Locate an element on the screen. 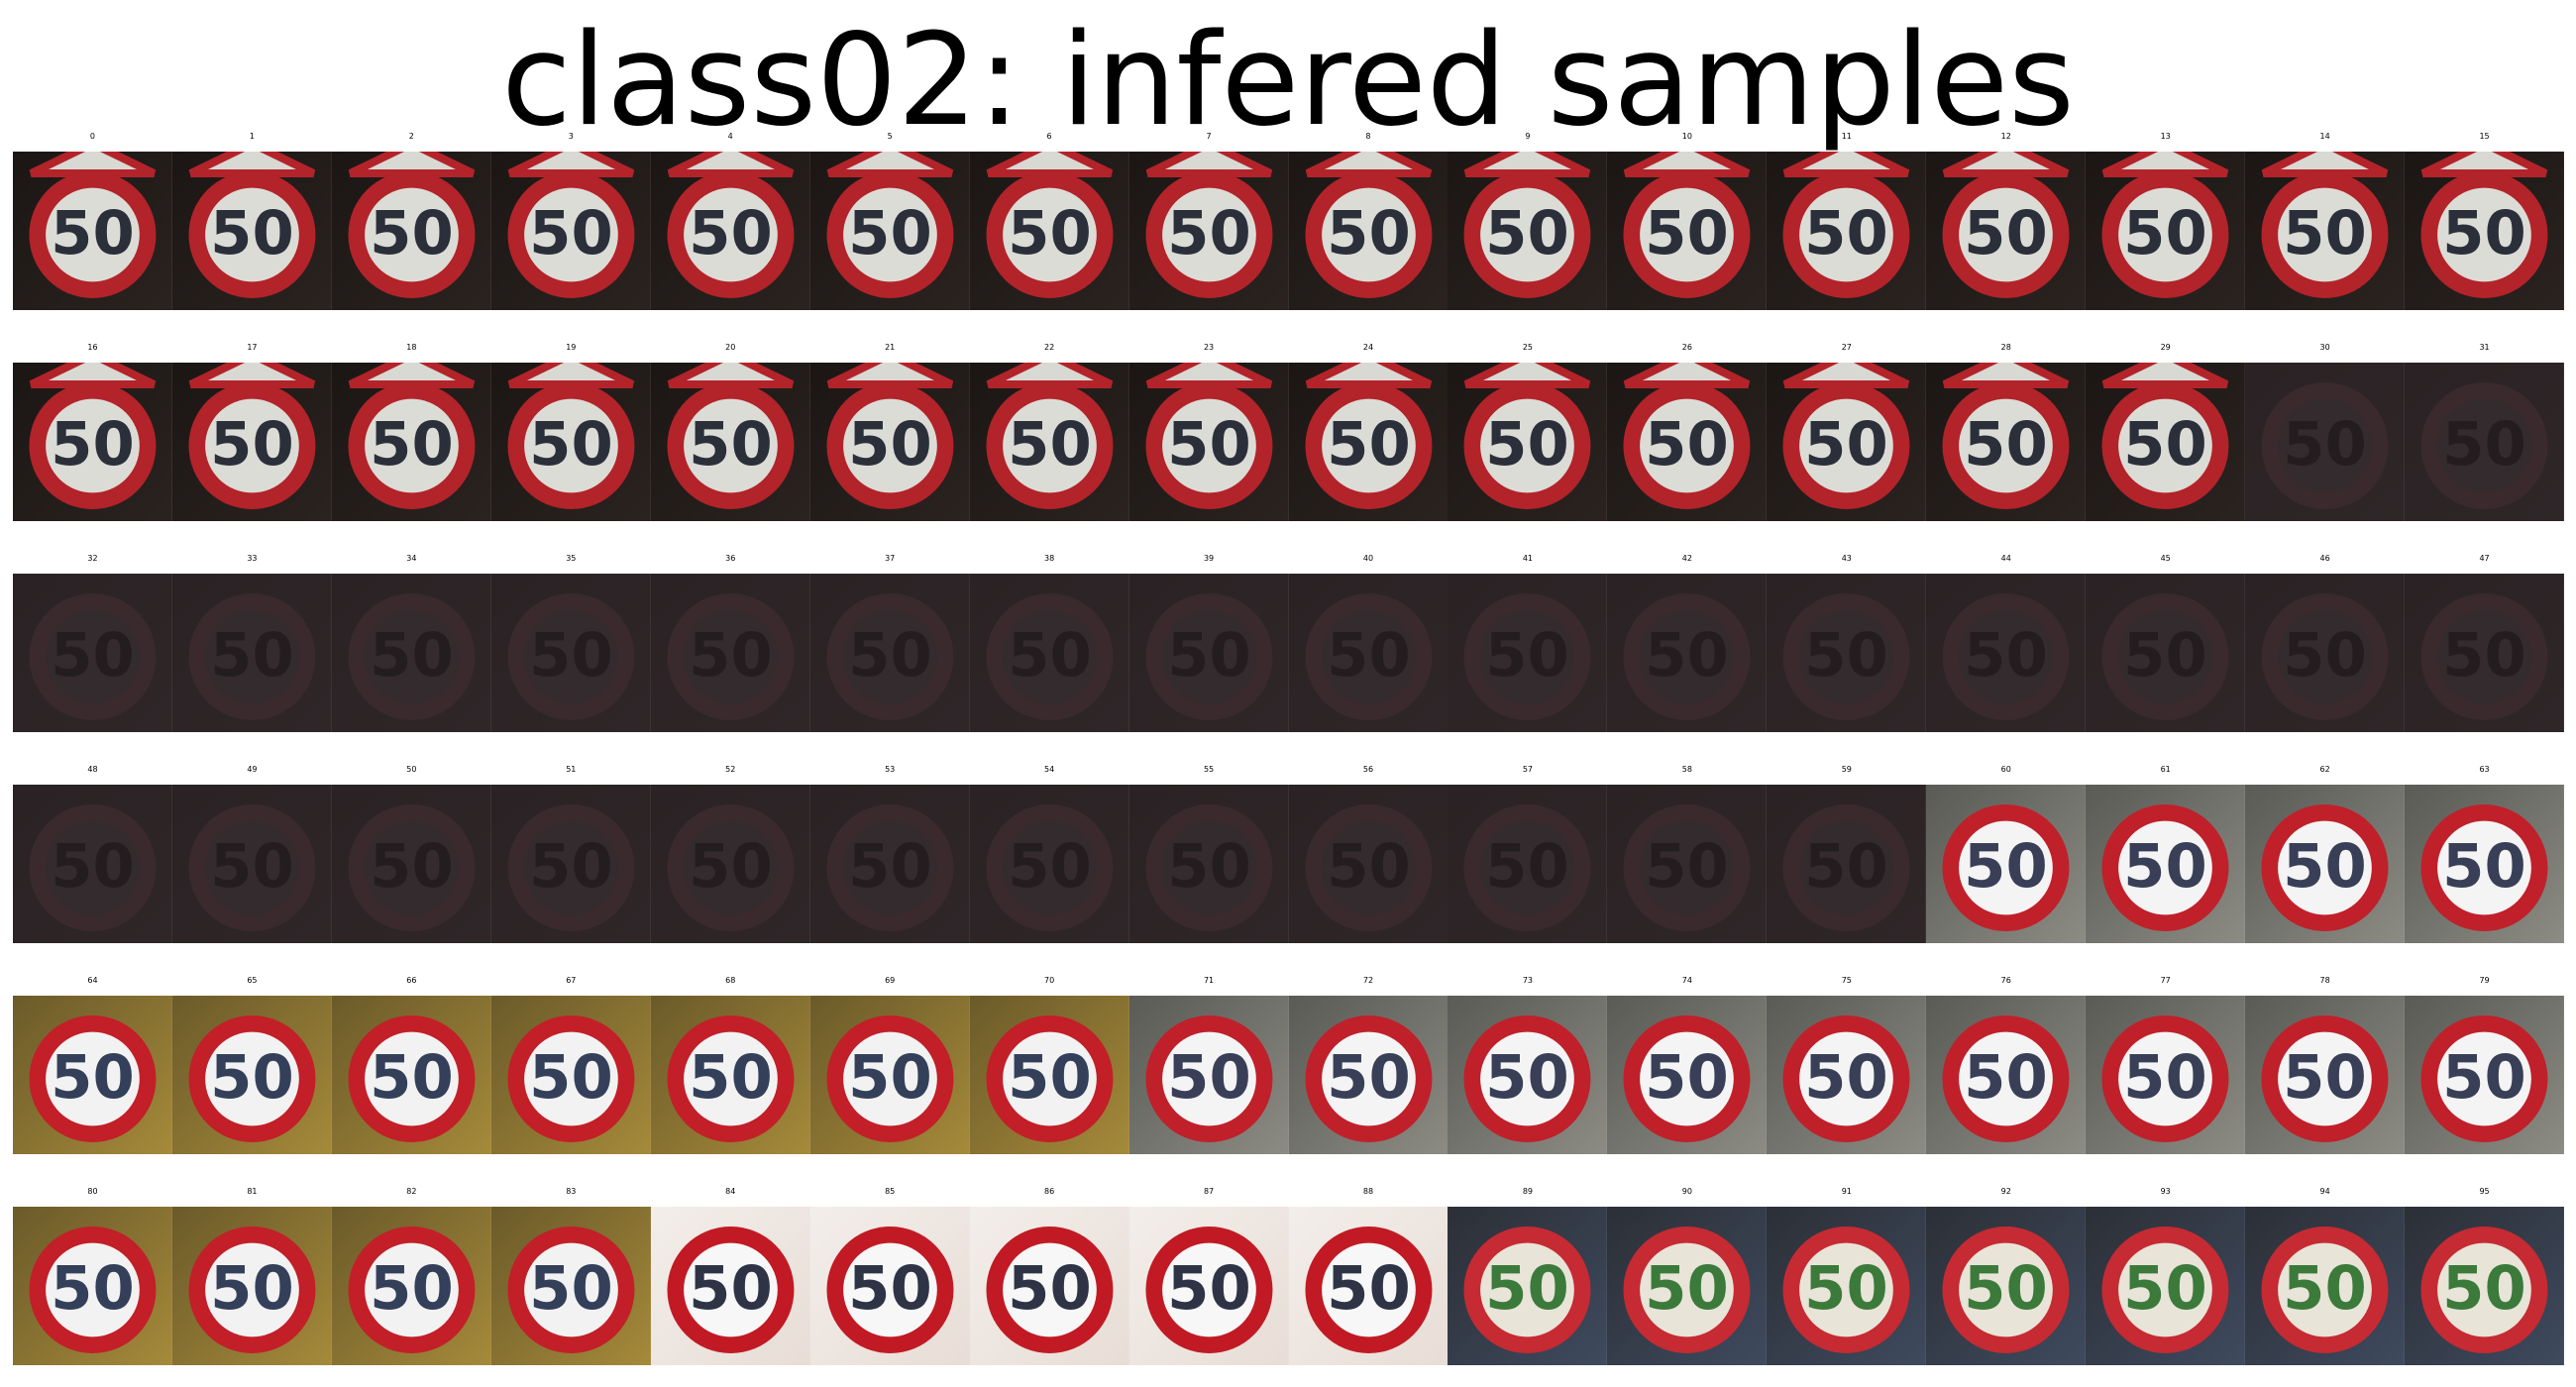 The height and width of the screenshot is (1387, 2576). sample-cell: 78 50 is located at coordinates (2325, 1065).